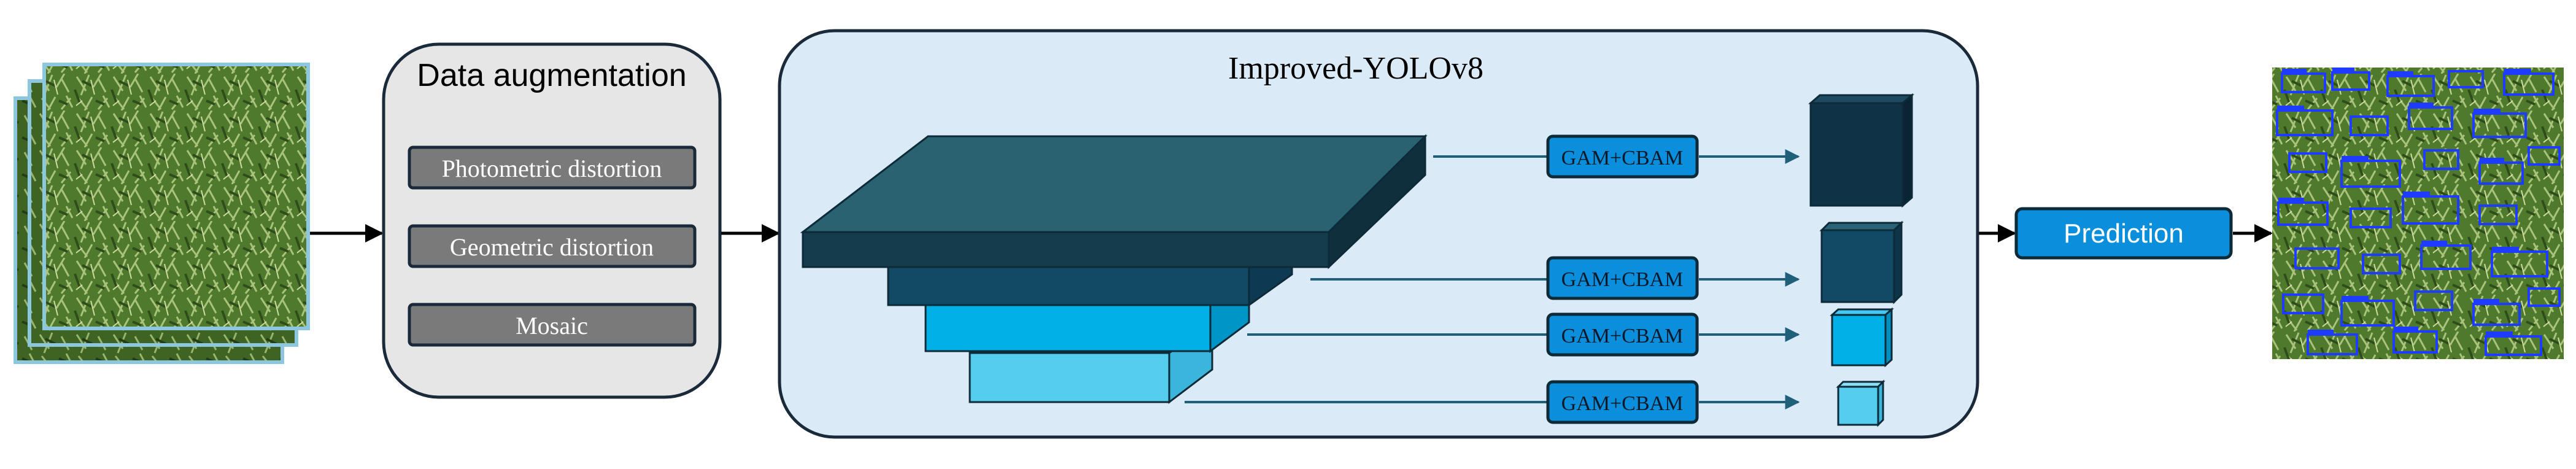 The image size is (2576, 469). I want to click on prediction-stage: Prediction, so click(2123, 233).